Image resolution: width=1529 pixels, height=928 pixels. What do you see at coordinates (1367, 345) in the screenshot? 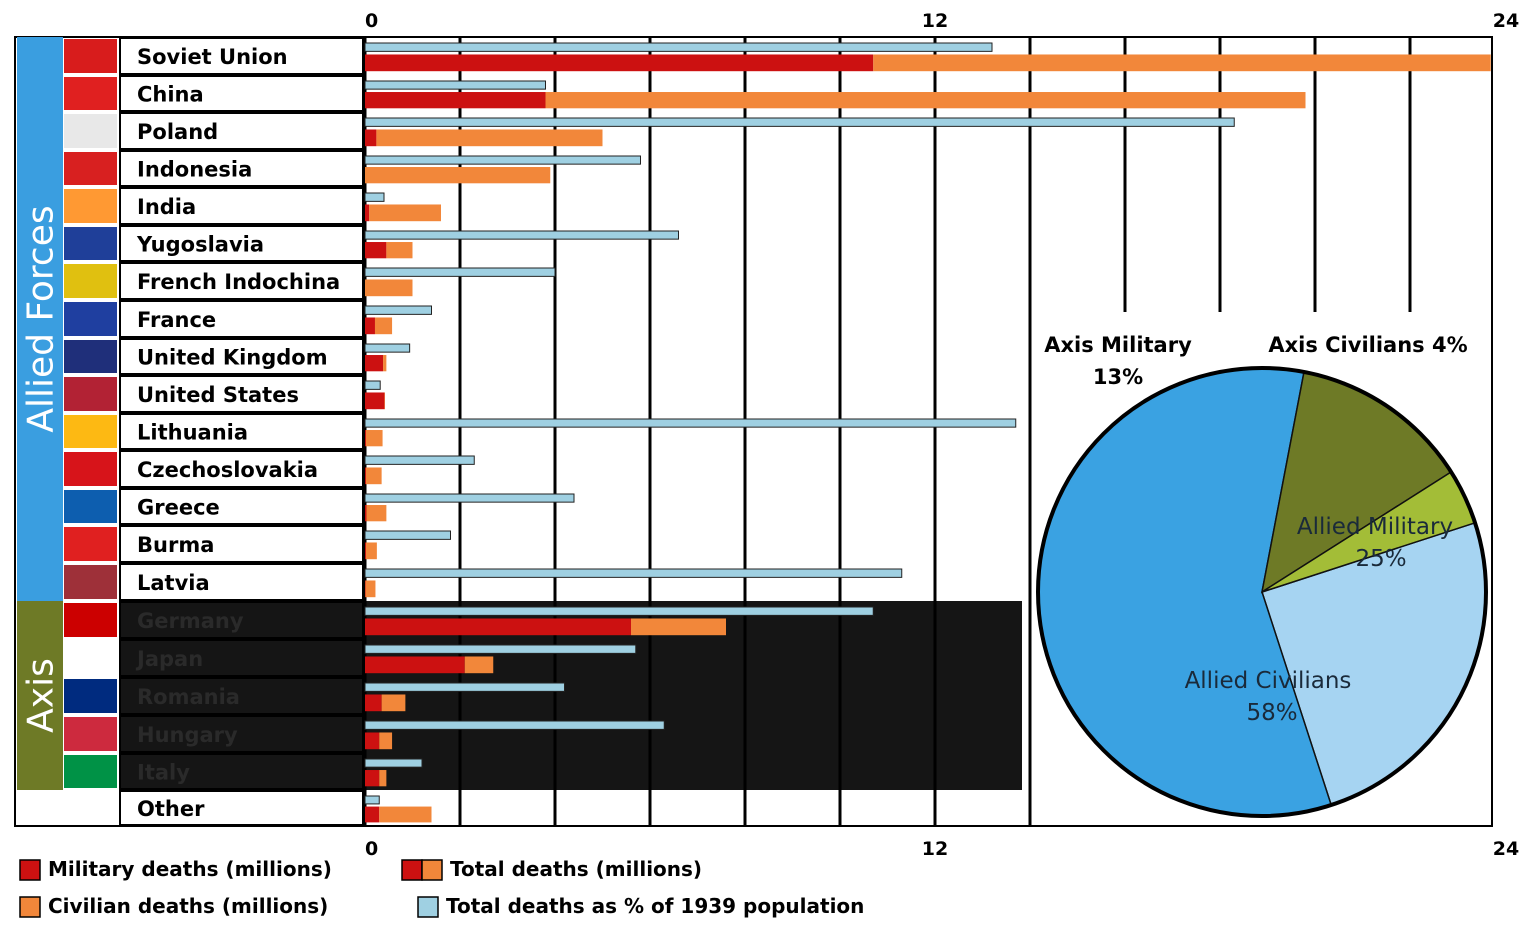
I see `pie-label: Axis Civilians 4%` at bounding box center [1367, 345].